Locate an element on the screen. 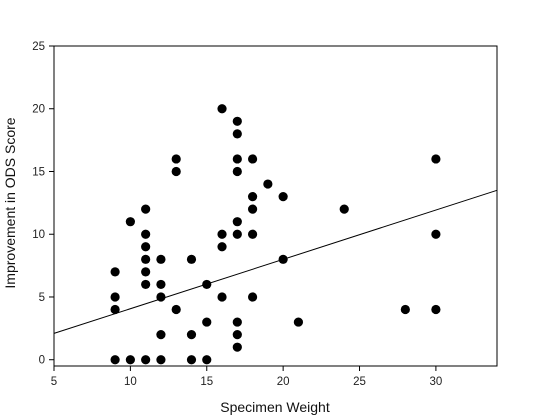 This screenshot has width=539, height=419. y-tick-label: 0 is located at coordinates (42, 361).